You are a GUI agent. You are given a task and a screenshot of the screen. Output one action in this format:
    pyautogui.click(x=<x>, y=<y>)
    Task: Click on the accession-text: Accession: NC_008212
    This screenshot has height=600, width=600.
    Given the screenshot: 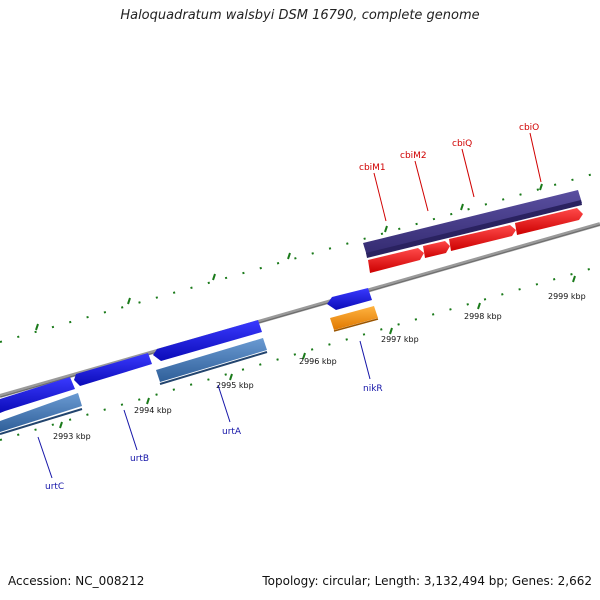 What is the action you would take?
    pyautogui.click(x=76, y=581)
    